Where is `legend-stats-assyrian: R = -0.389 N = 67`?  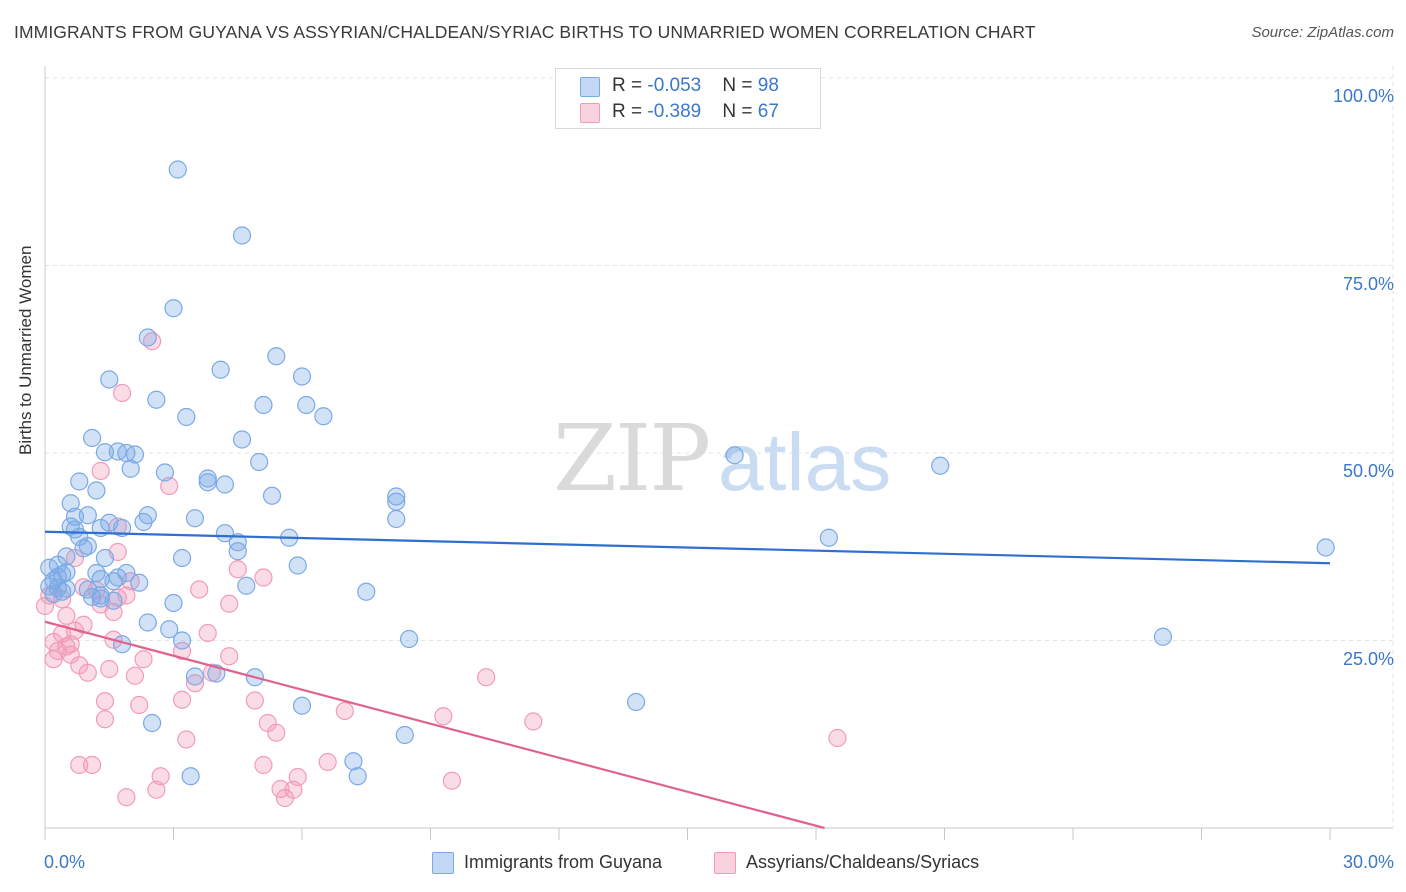 legend-stats-assyrian: R = -0.389 N = 67 is located at coordinates (695, 112).